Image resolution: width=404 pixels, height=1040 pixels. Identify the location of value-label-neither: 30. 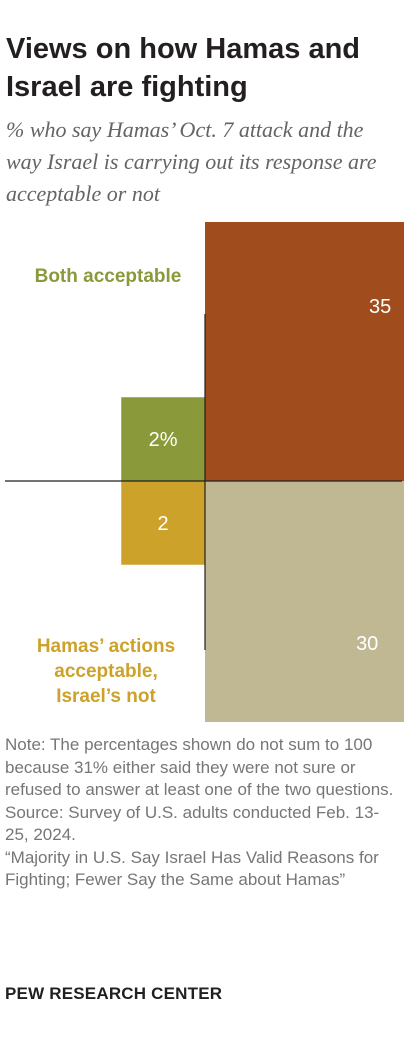
(367, 644).